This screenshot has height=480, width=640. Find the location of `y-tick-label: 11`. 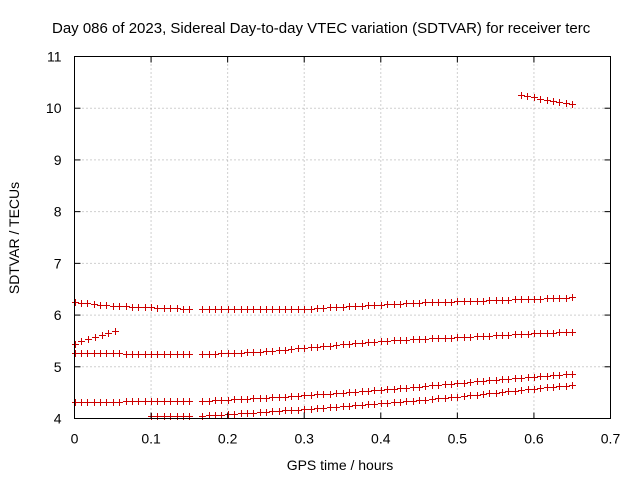

y-tick-label: 11 is located at coordinates (54, 57).